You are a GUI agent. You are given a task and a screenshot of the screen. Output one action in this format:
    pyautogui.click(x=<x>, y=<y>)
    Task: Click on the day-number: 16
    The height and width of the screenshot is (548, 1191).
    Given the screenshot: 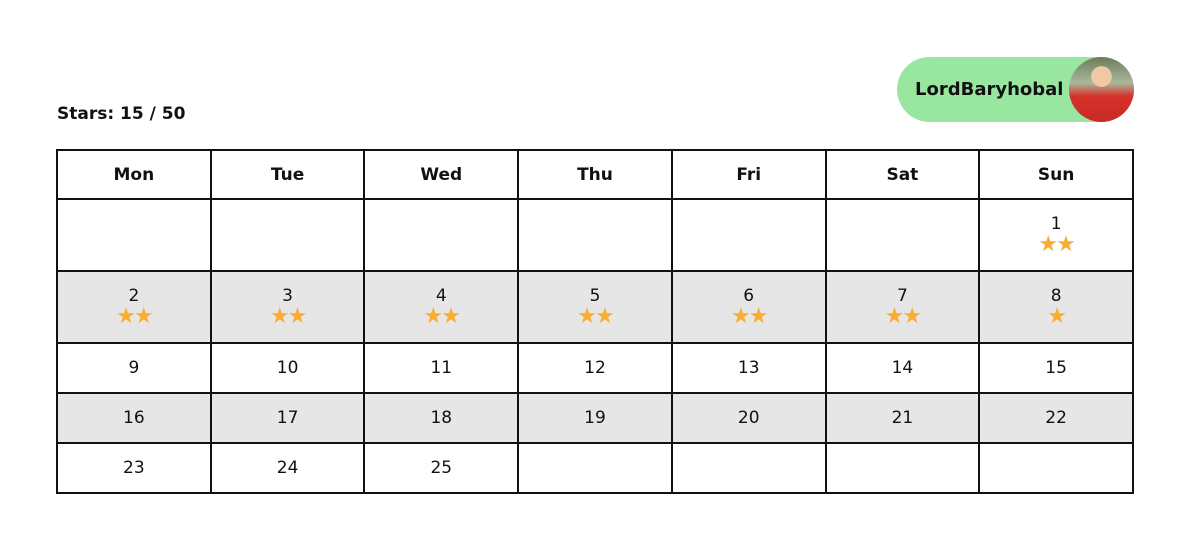 What is the action you would take?
    pyautogui.click(x=134, y=418)
    